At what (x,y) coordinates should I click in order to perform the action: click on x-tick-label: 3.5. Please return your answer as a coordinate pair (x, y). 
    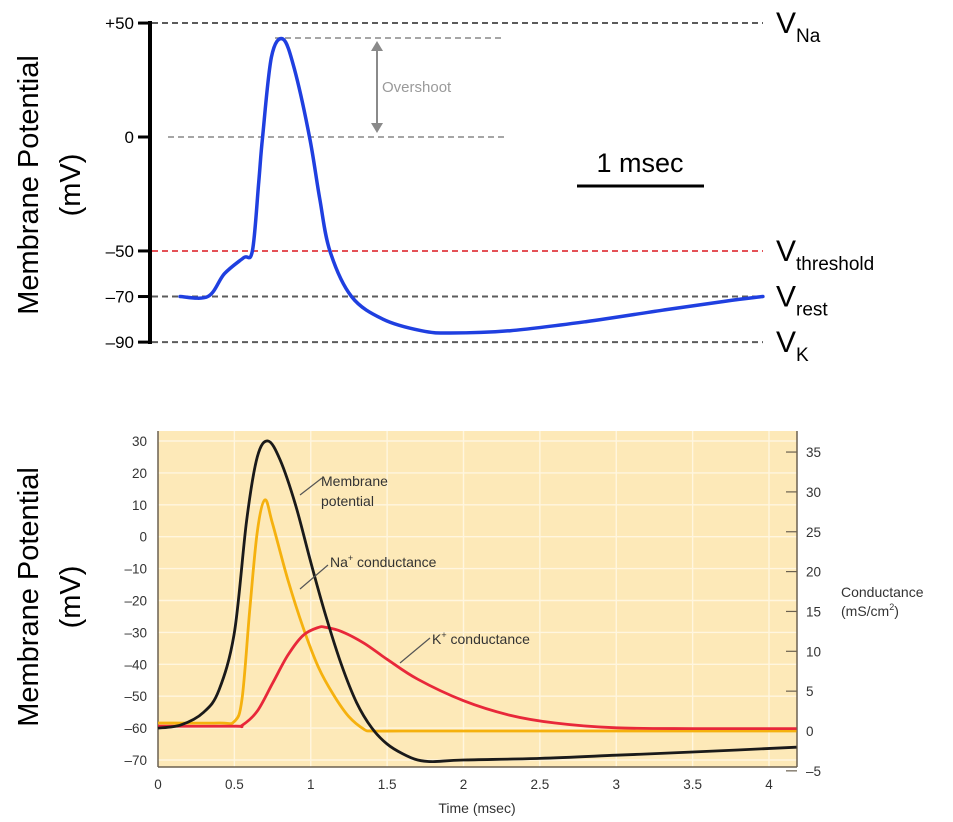
    Looking at the image, I should click on (692, 784).